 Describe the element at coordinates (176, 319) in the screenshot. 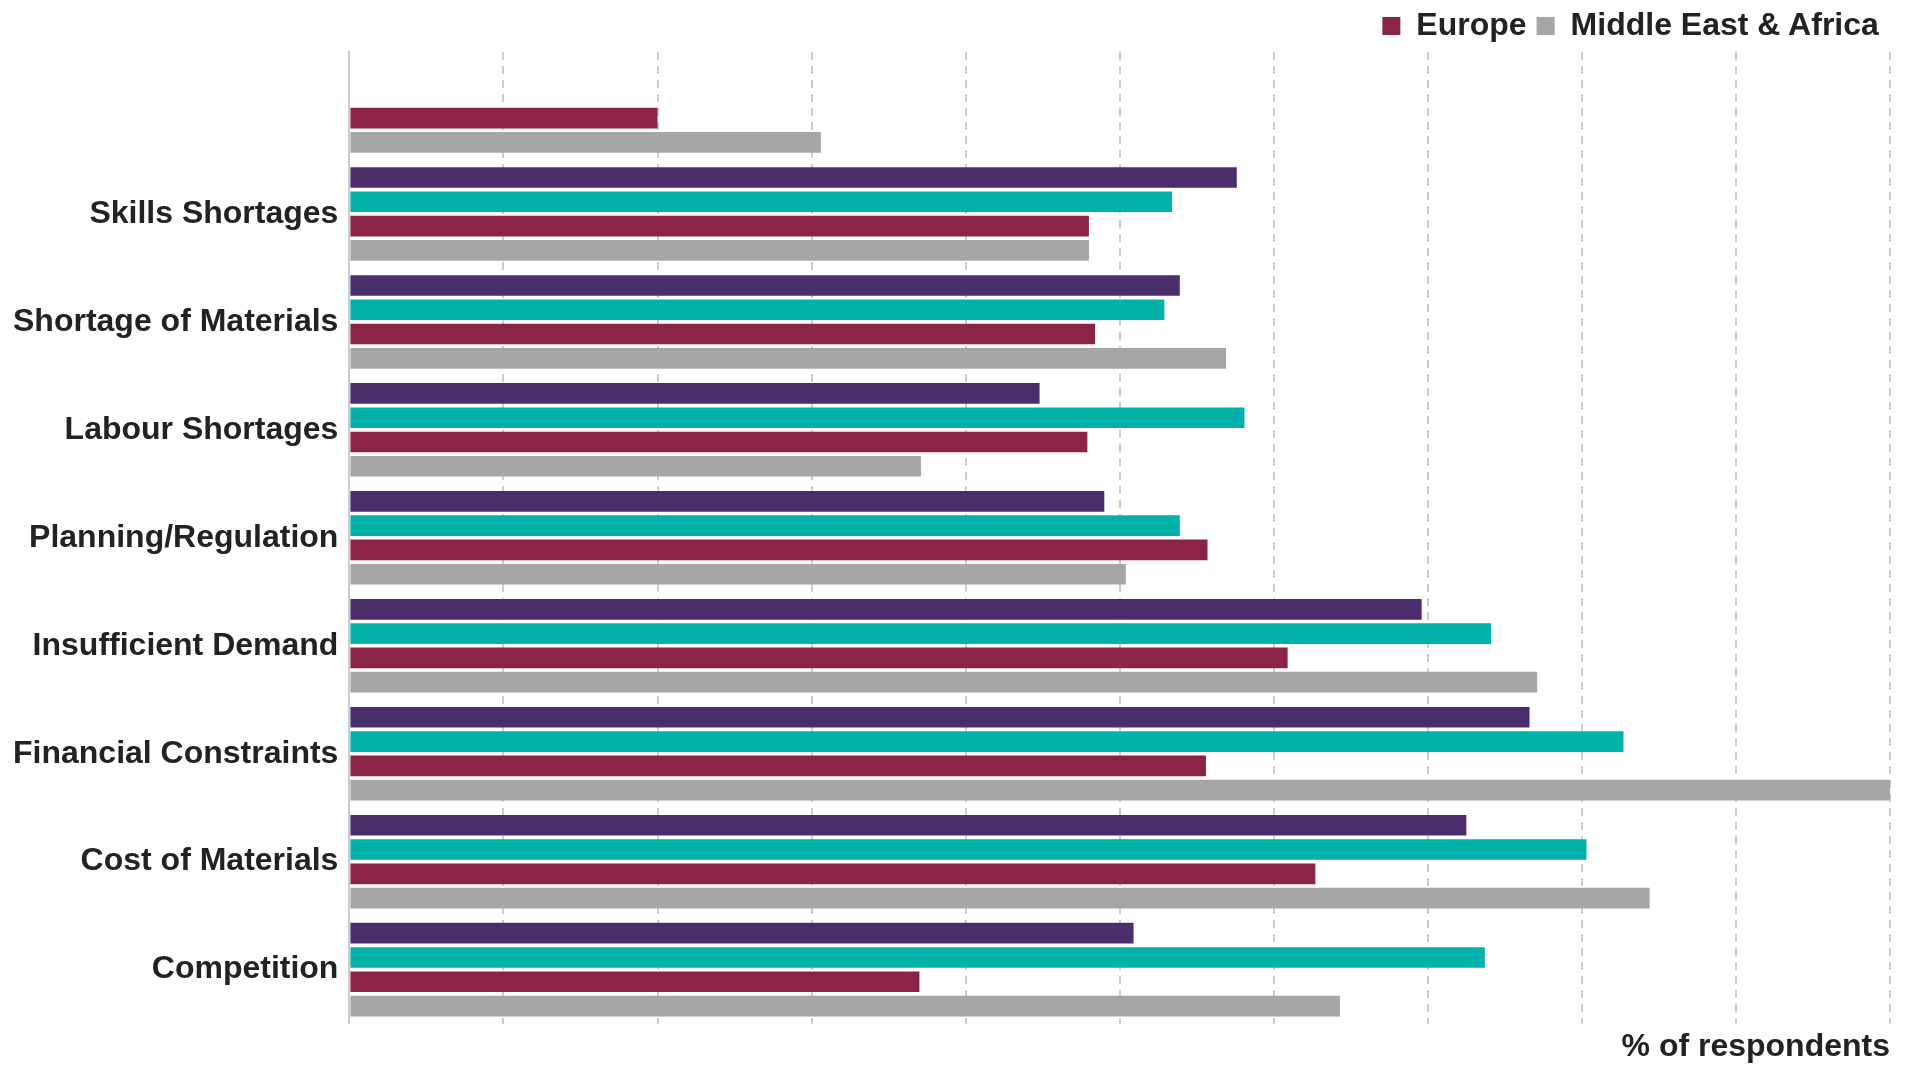

I see `y-tick-label: Shortage of Materials` at that location.